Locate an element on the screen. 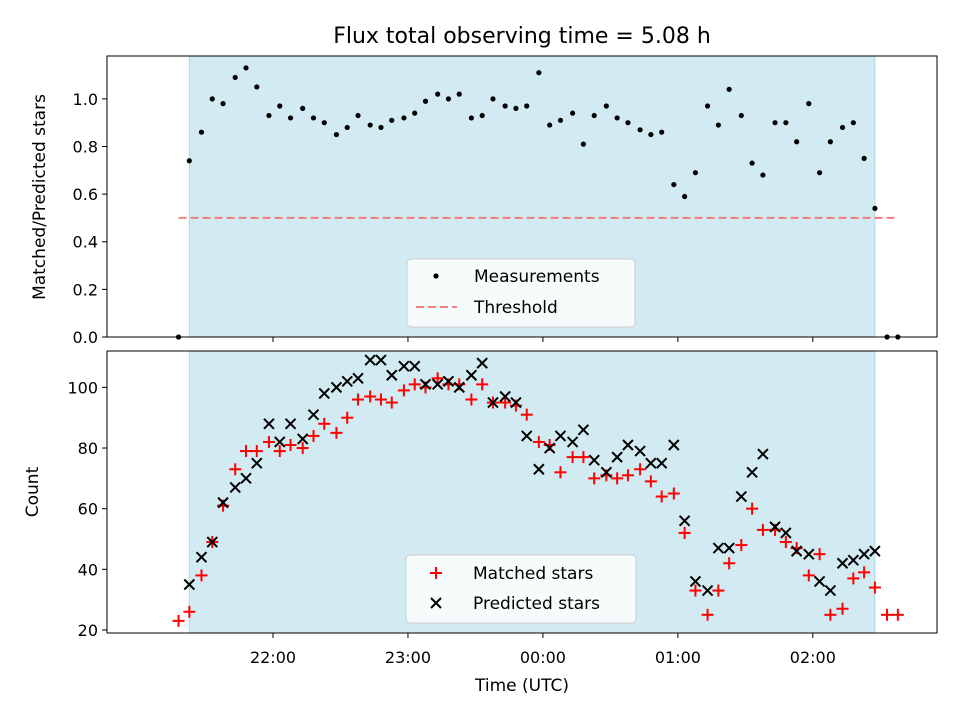 This screenshot has height=720, width=960. x-tick-label: 23:00 is located at coordinates (408, 657).